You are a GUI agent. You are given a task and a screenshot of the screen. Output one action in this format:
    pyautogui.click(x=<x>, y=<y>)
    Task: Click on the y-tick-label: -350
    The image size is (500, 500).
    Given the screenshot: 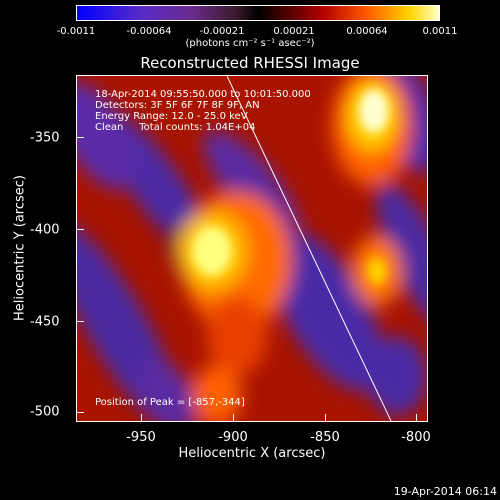 What is the action you would take?
    pyautogui.click(x=45, y=138)
    